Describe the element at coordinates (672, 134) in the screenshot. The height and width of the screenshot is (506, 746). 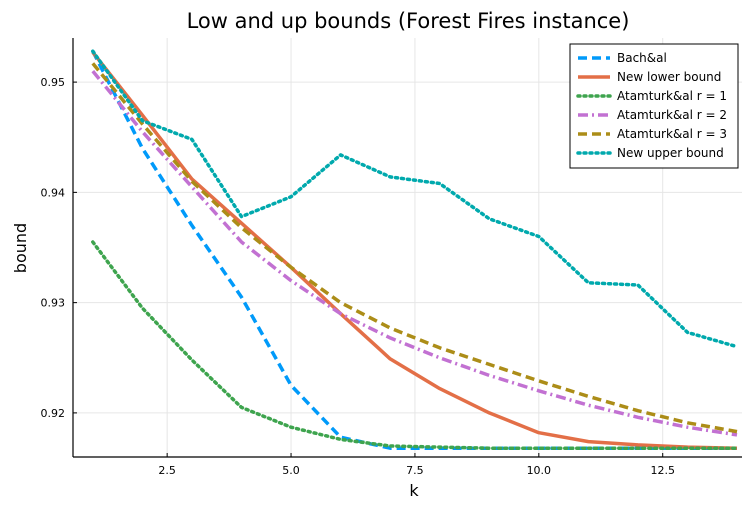
I see `legend-label: Atamturk&al r = 3` at that location.